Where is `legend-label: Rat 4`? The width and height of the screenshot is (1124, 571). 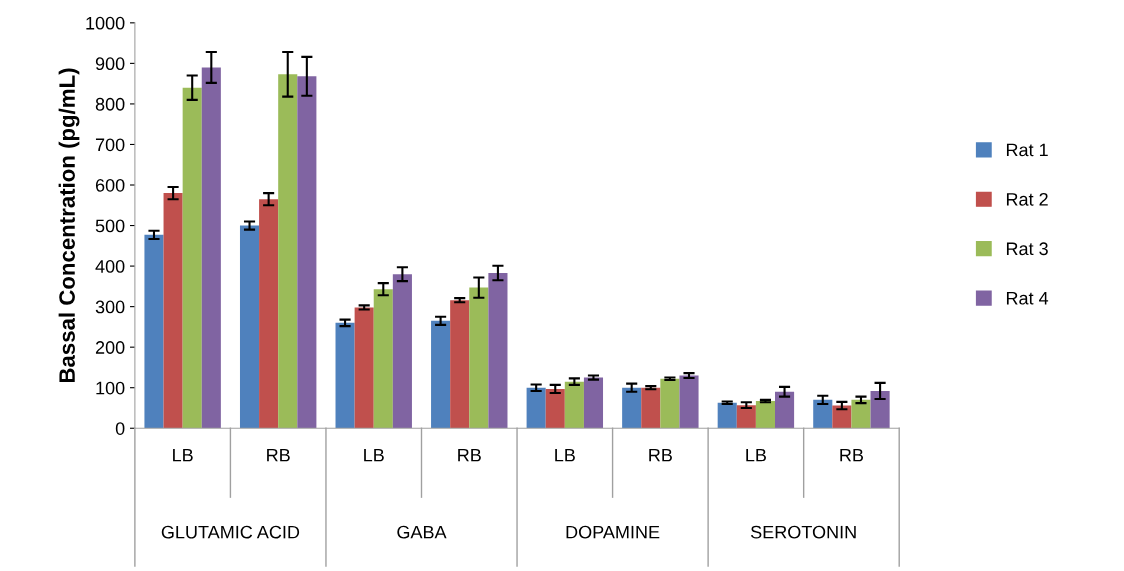
legend-label: Rat 4 is located at coordinates (1027, 298).